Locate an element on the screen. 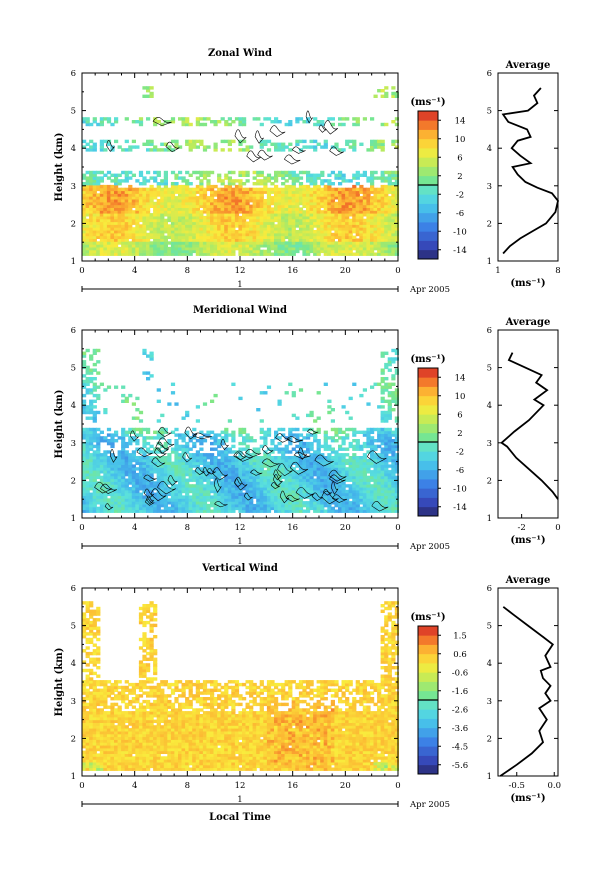 This screenshot has height=873, width=614. contour-line is located at coordinates (336, 151).